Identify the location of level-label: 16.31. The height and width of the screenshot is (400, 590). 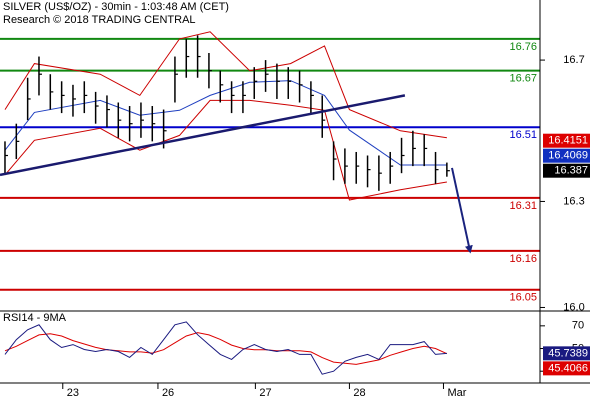
(523, 206).